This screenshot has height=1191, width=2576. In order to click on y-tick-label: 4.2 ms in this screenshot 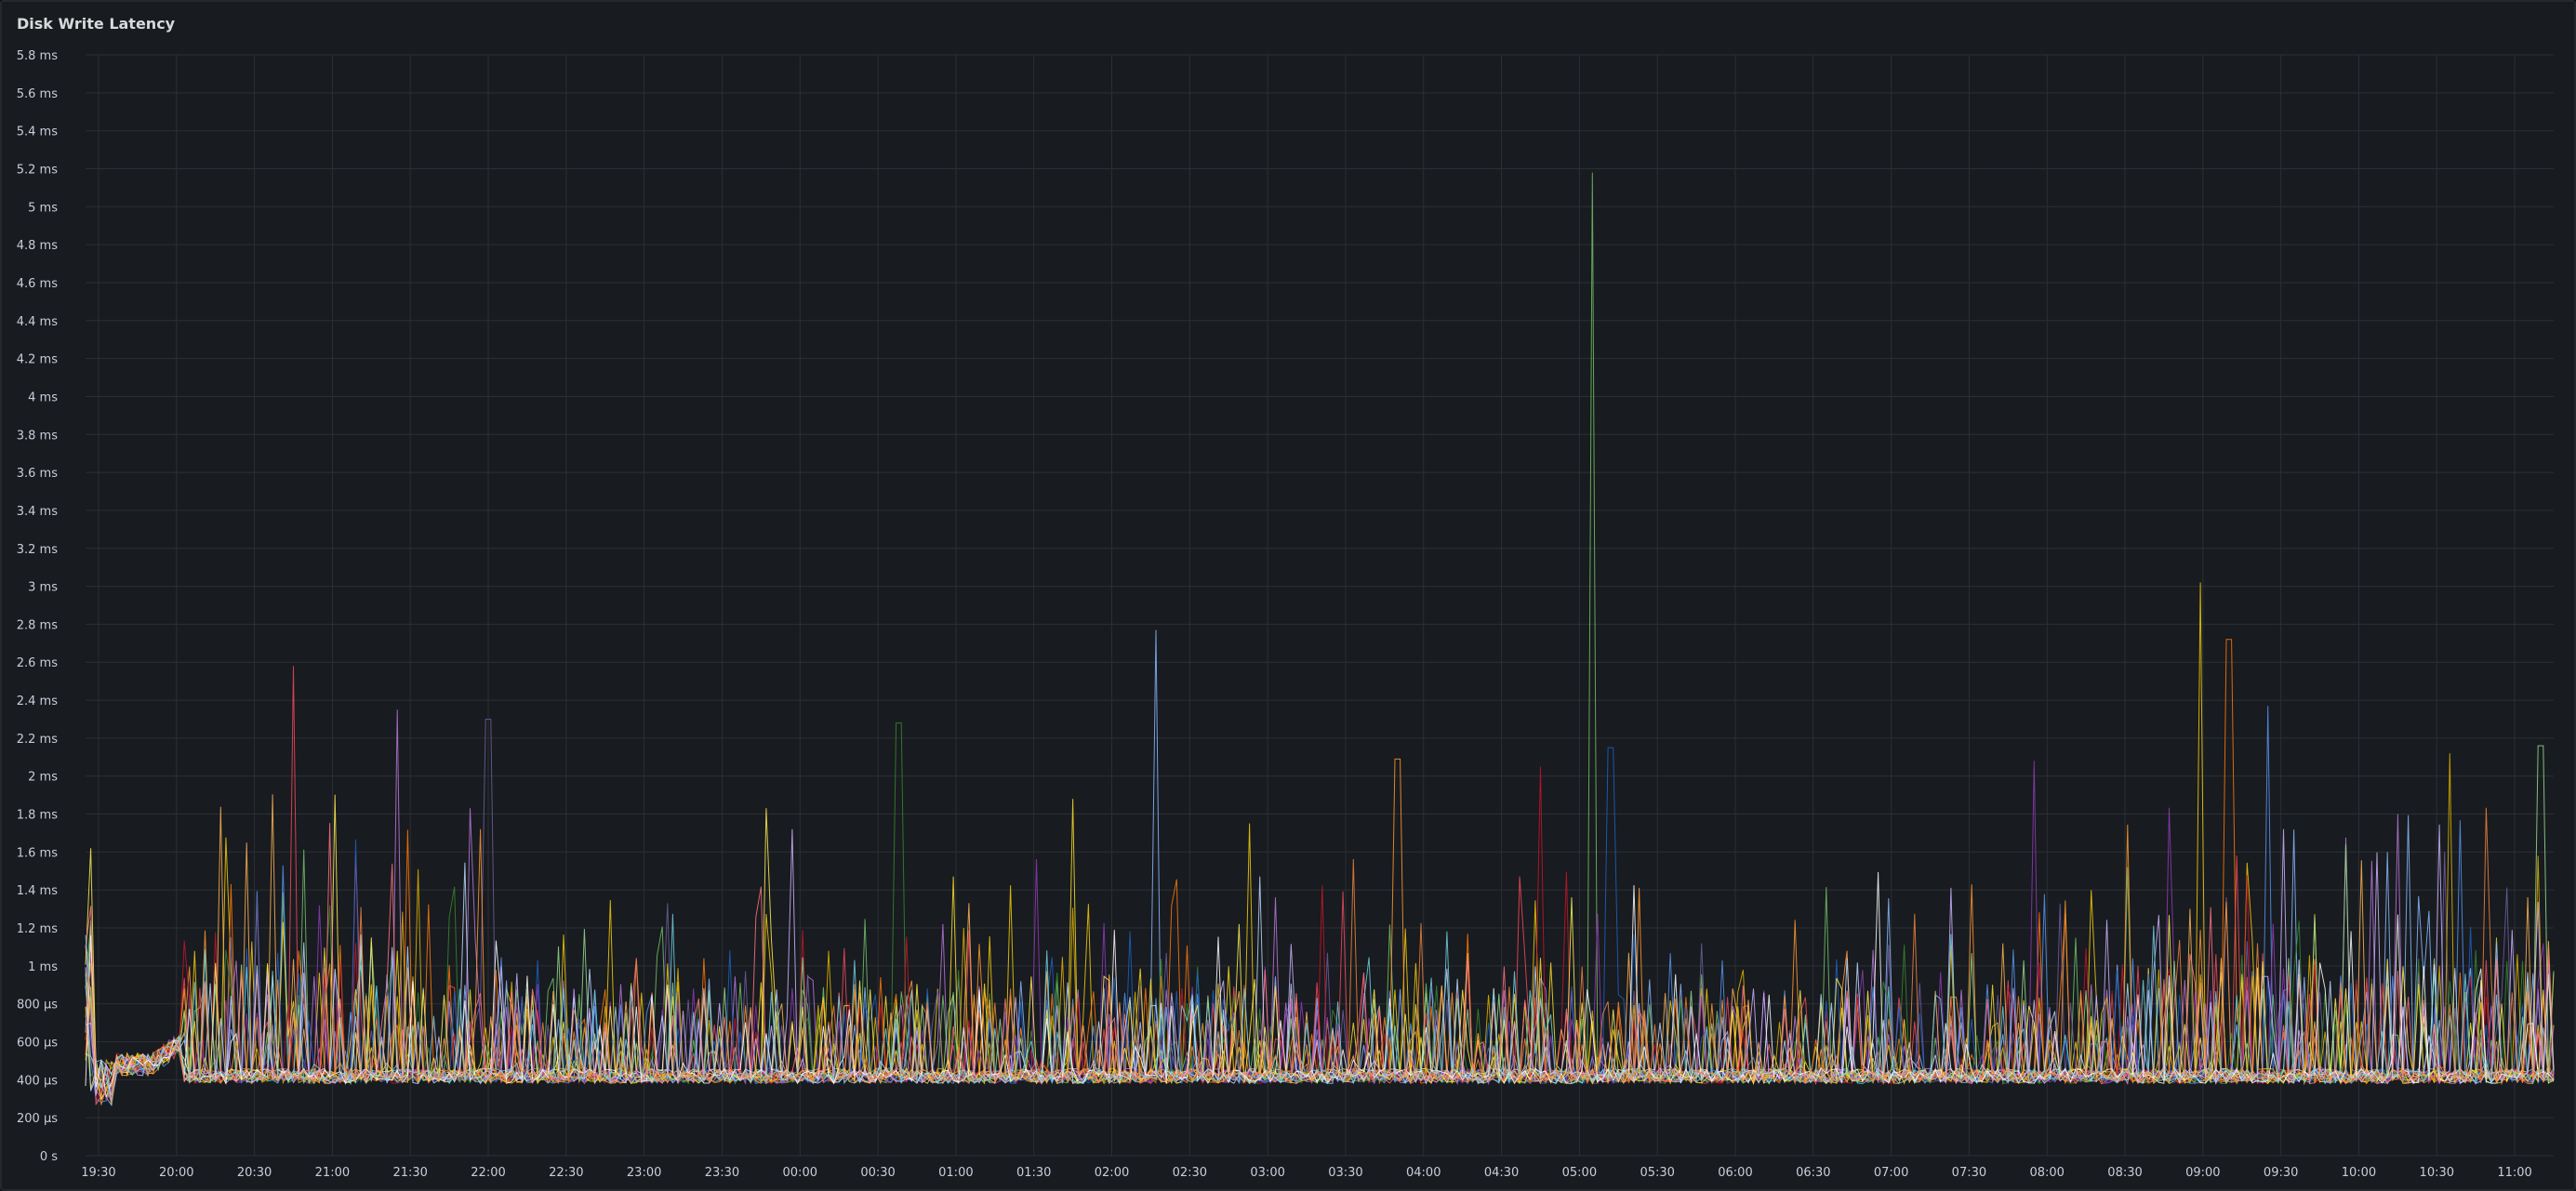, I will do `click(37, 360)`.